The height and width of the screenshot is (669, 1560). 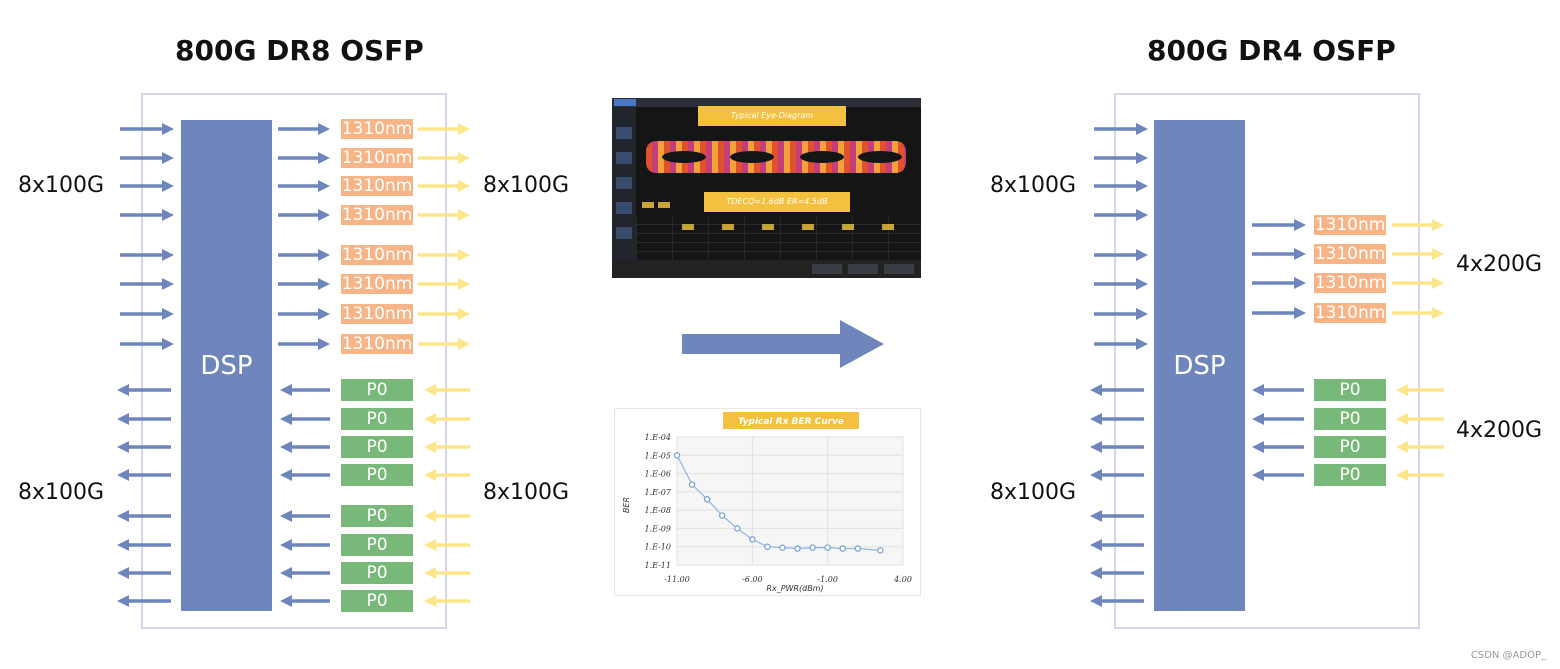 What do you see at coordinates (766, 188) in the screenshot?
I see `eye-diagram-screenshot: Typical Eye-Diagram TDECQ=1.6dB ER=4.5dB` at bounding box center [766, 188].